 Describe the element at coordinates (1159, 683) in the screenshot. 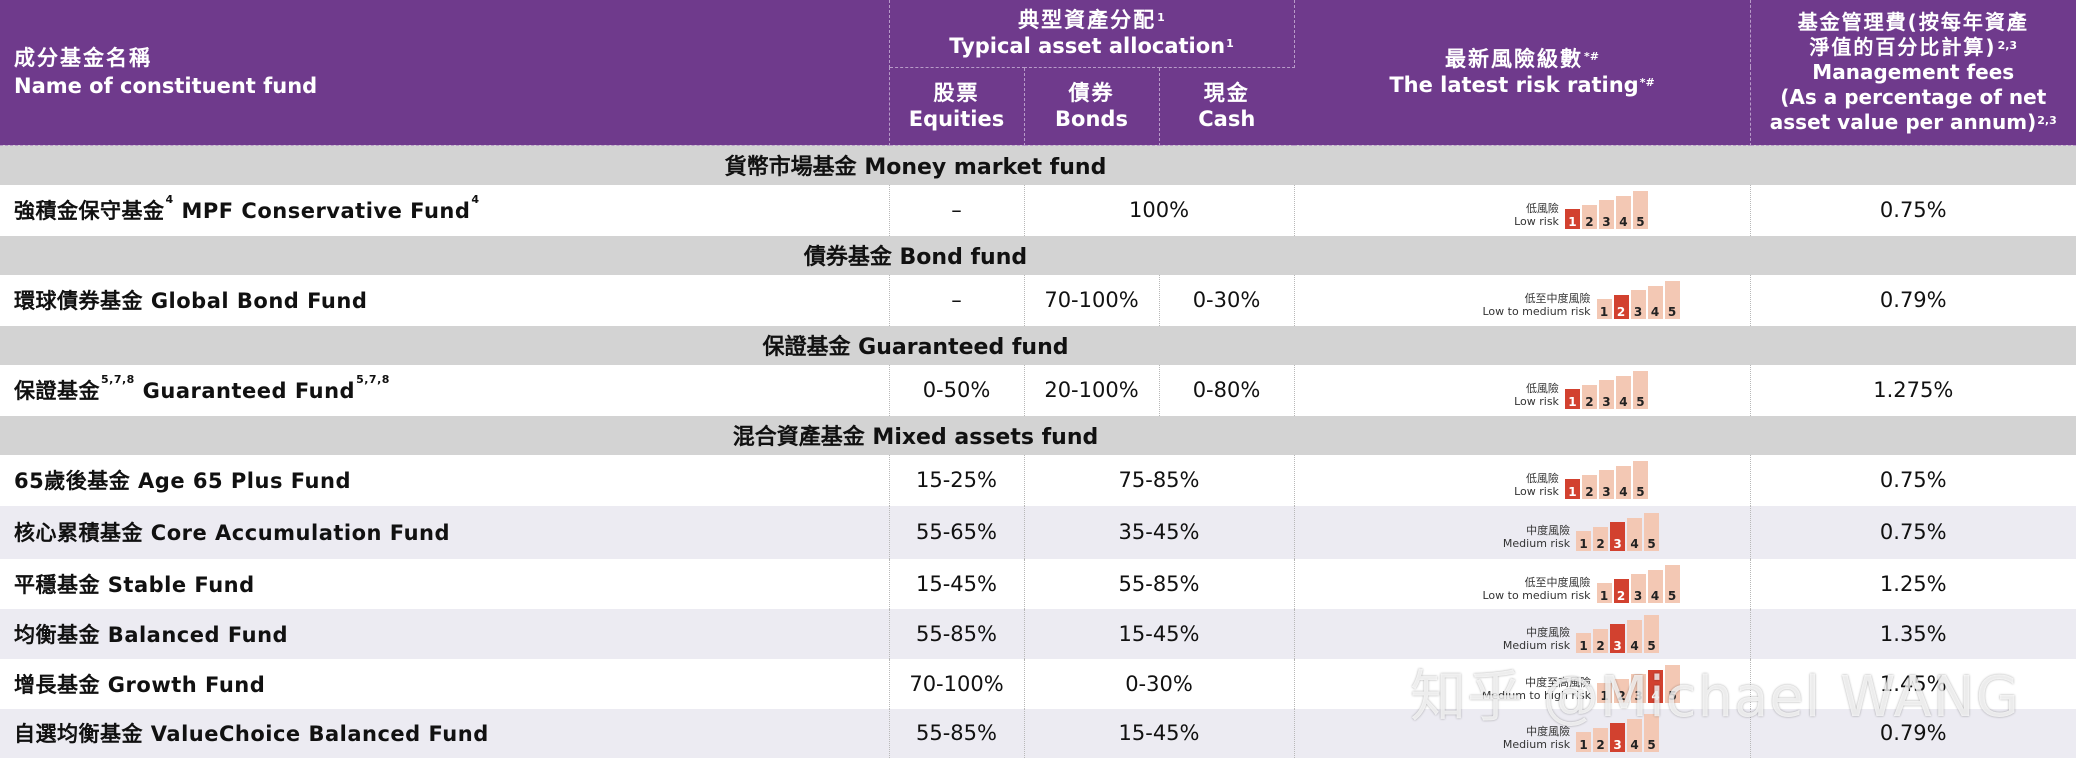

I see `bonds-cash-cell: 0-30%` at that location.